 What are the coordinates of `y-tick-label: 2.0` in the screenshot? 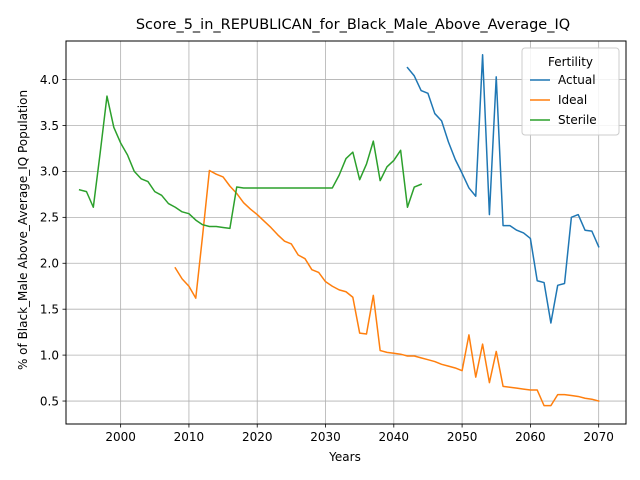 It's located at (49, 264).